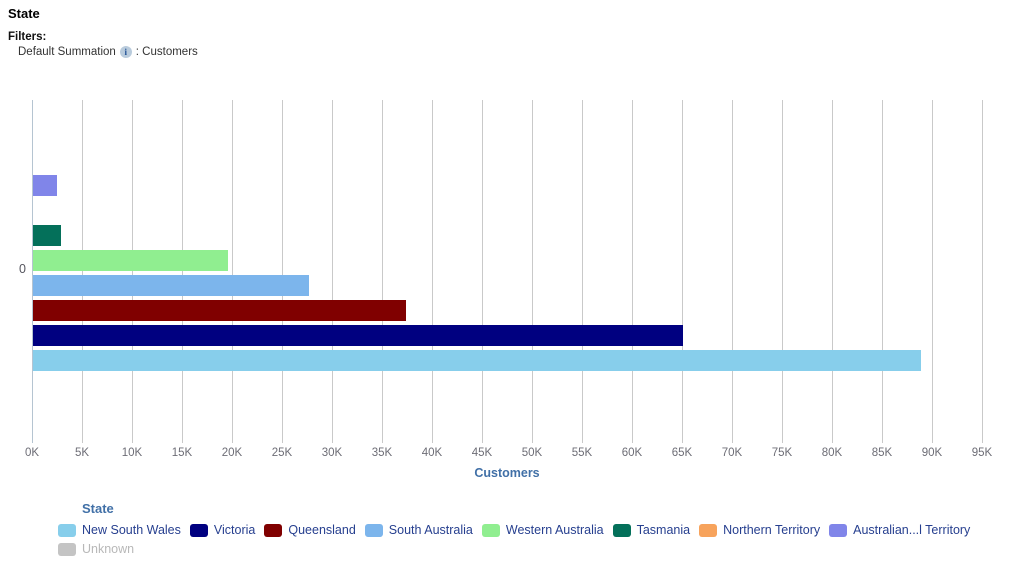  Describe the element at coordinates (234, 530) in the screenshot. I see `legend-item-label: Victoria` at that location.